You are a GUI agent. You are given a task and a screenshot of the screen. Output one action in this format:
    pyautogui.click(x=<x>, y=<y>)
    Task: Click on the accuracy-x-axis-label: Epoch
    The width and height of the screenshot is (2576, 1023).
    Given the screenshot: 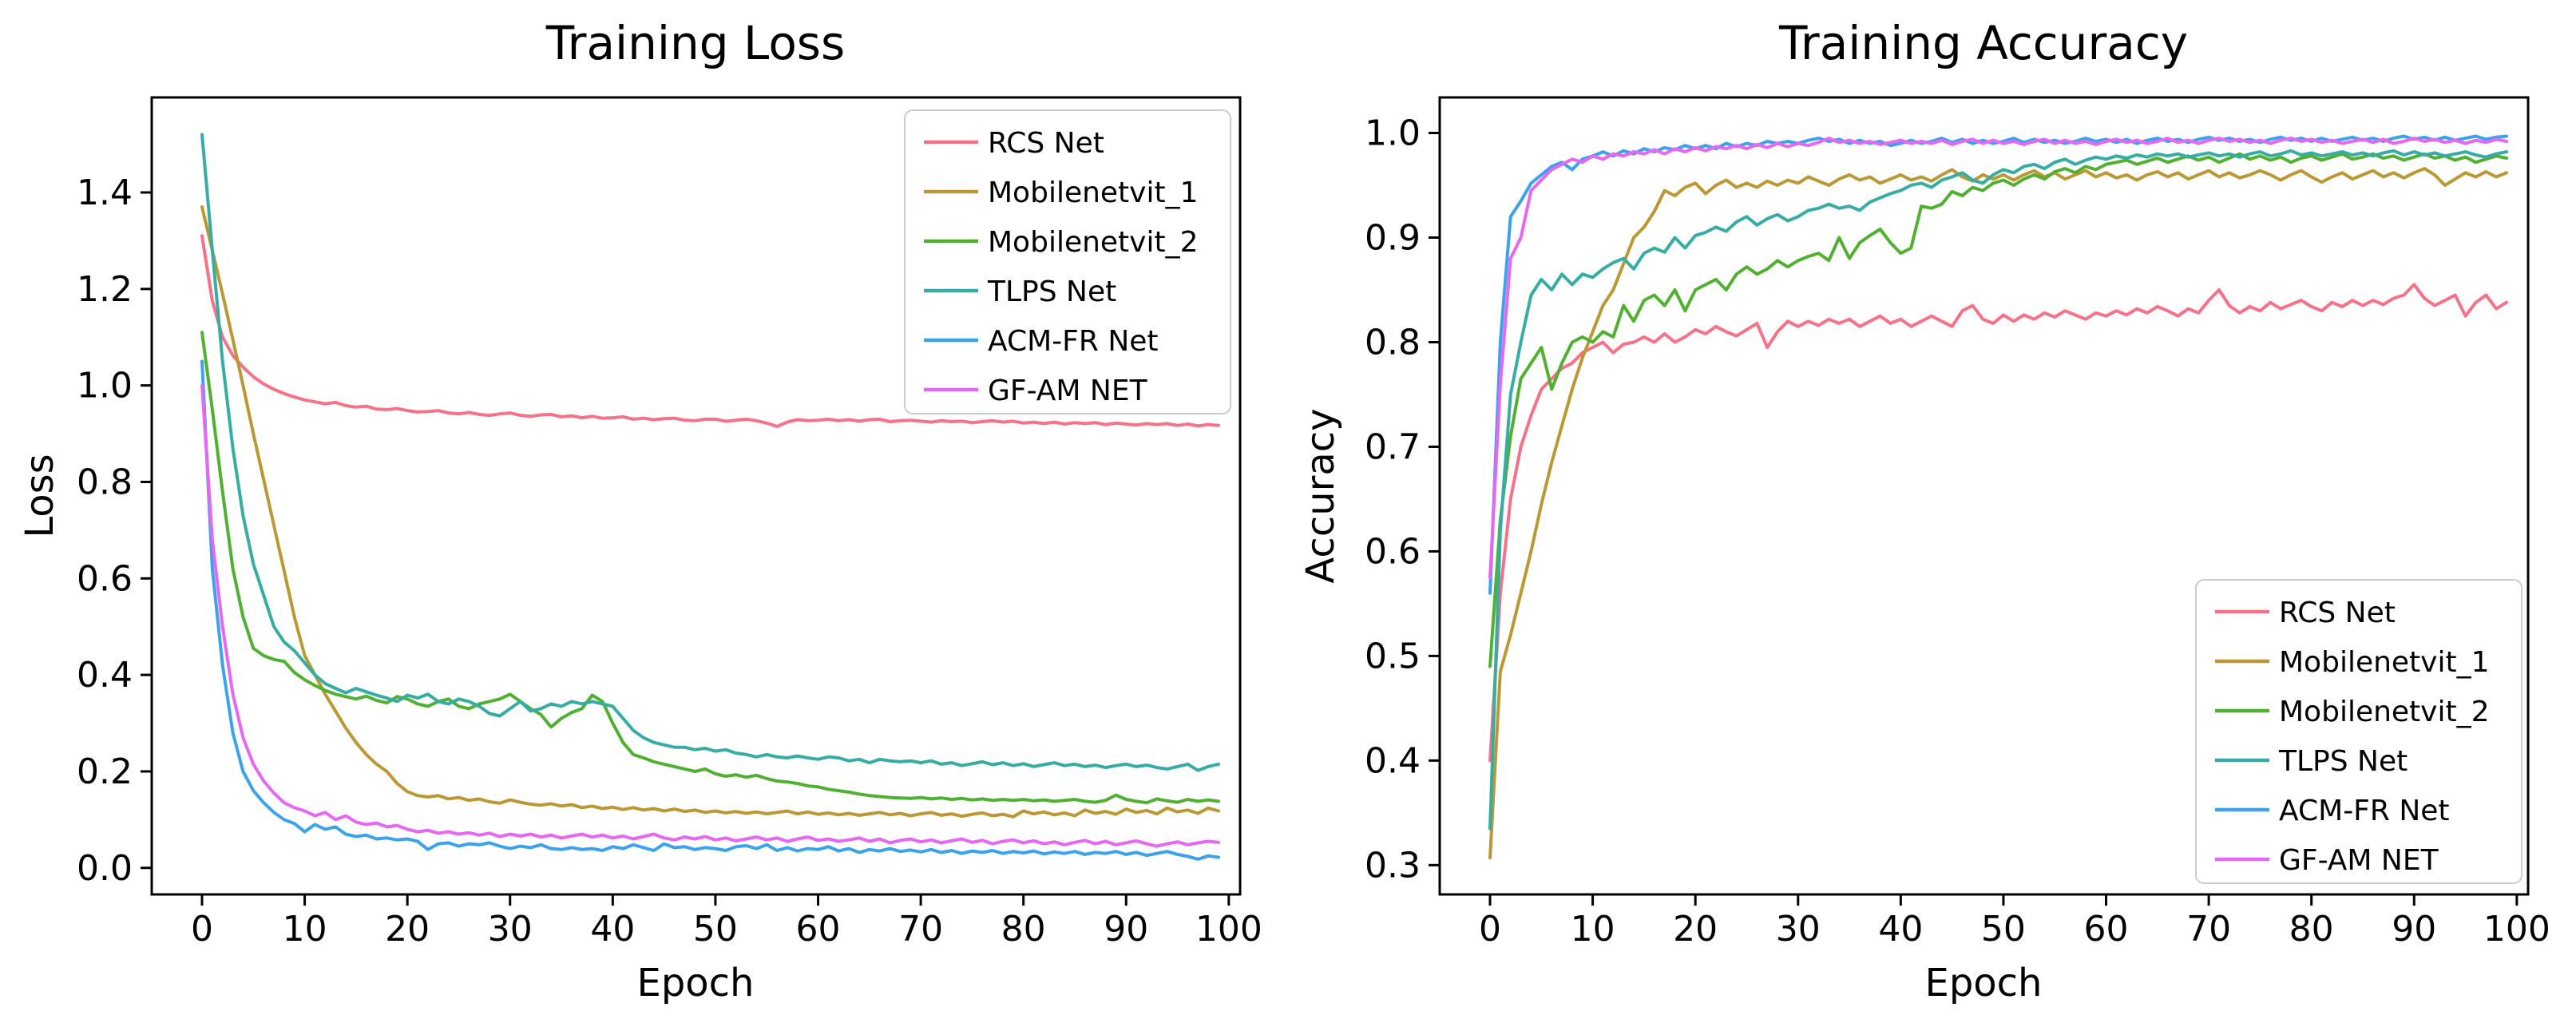 What is the action you would take?
    pyautogui.click(x=1984, y=983)
    